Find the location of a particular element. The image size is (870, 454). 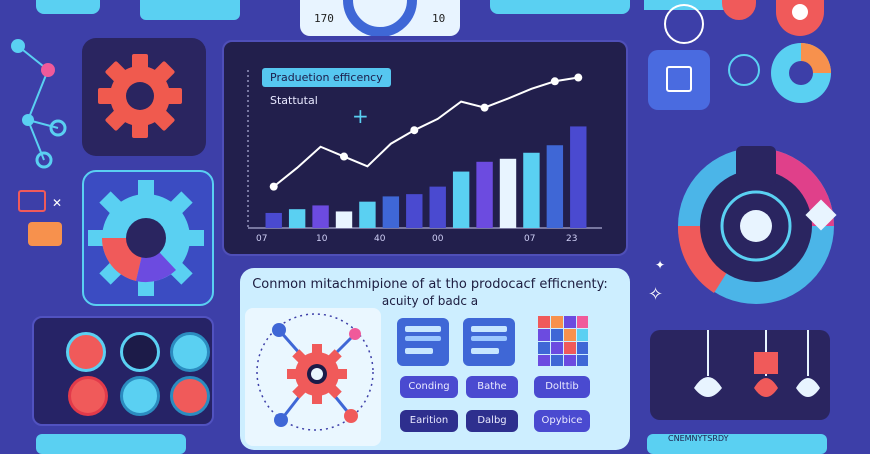

top-tick-left: 170 is located at coordinates (324, 18).